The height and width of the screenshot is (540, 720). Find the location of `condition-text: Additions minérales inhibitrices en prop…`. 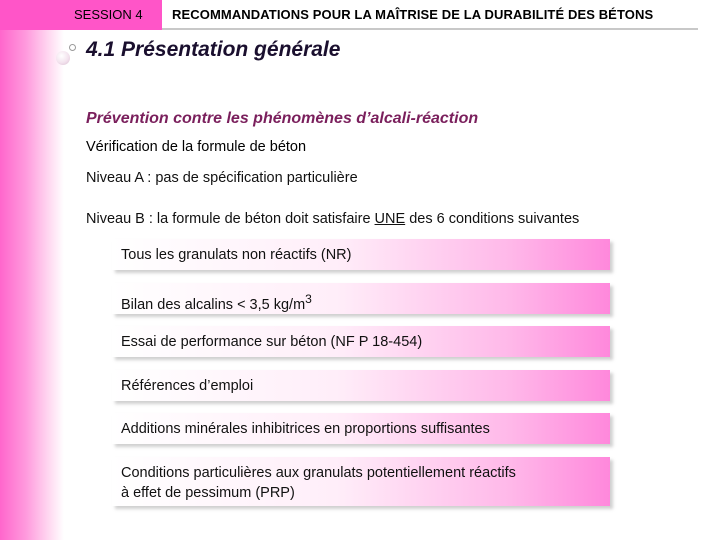

condition-text: Additions minérales inhibitrices en prop… is located at coordinates (305, 429).